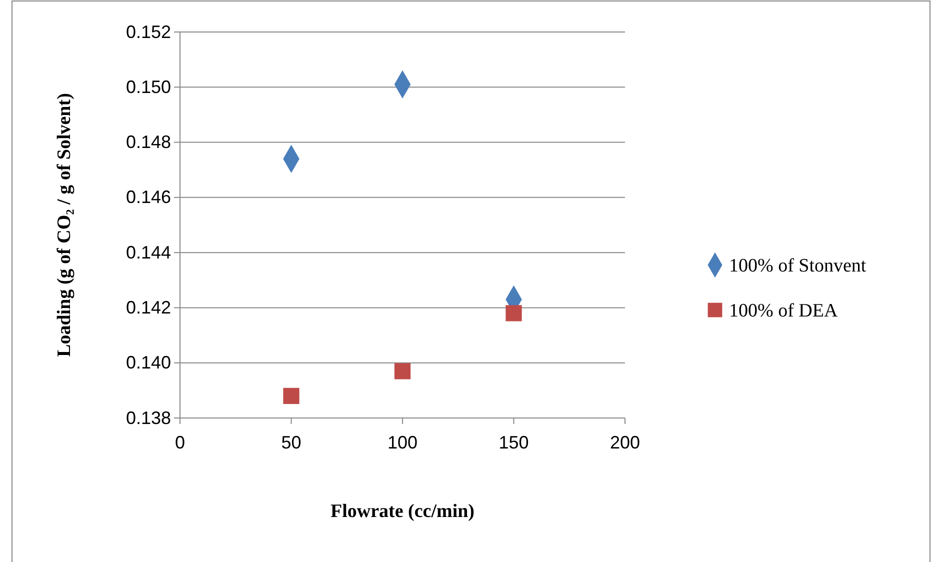  Describe the element at coordinates (402, 442) in the screenshot. I see `x-tick-label: 100` at that location.